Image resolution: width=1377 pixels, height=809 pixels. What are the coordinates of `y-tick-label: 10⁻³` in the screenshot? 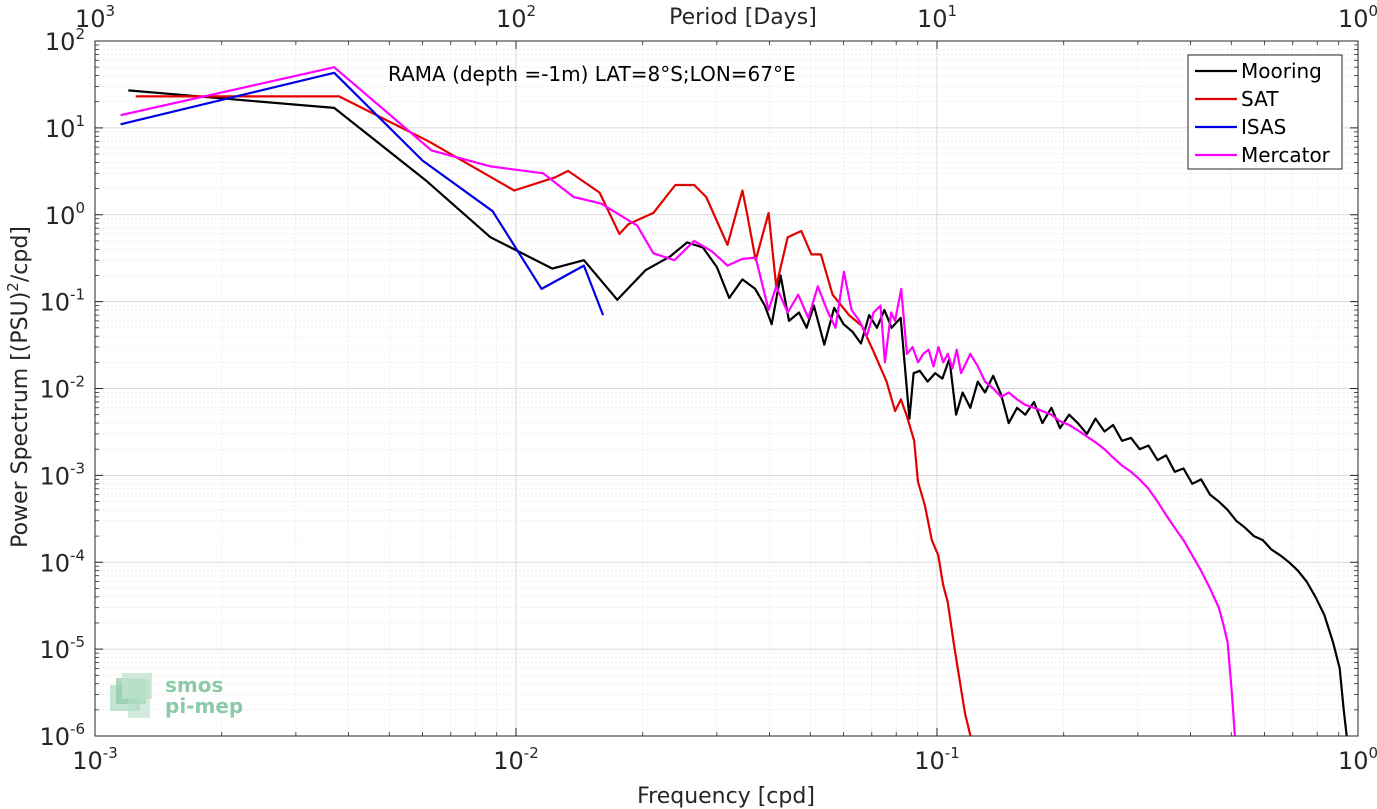 It's located at (62, 474).